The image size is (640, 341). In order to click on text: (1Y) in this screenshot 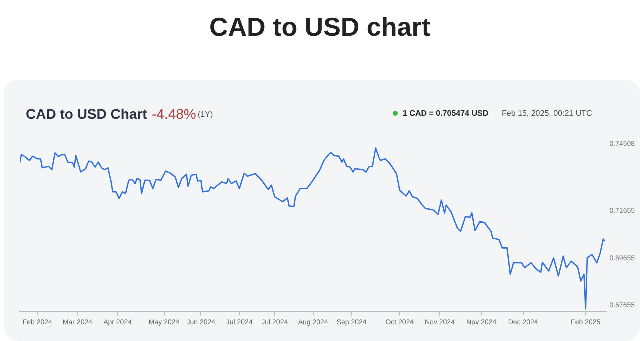, I will do `click(206, 114)`.